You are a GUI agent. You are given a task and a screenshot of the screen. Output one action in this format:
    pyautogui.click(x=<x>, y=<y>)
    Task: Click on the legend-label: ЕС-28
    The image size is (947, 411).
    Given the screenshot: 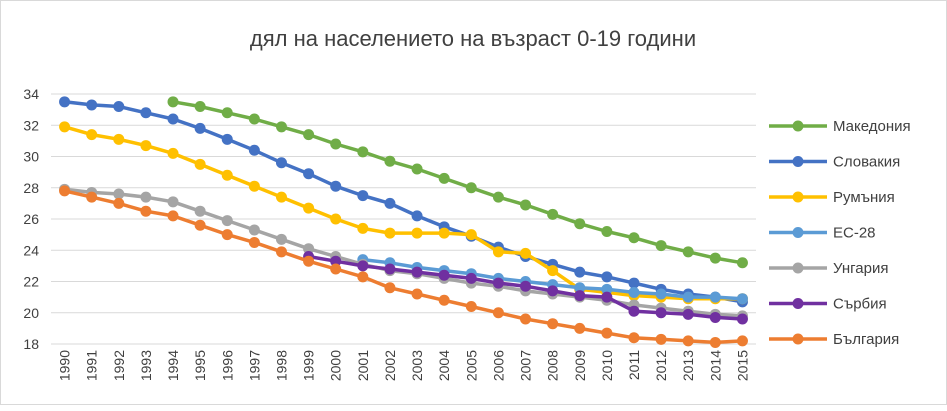 What is the action you would take?
    pyautogui.click(x=854, y=233)
    